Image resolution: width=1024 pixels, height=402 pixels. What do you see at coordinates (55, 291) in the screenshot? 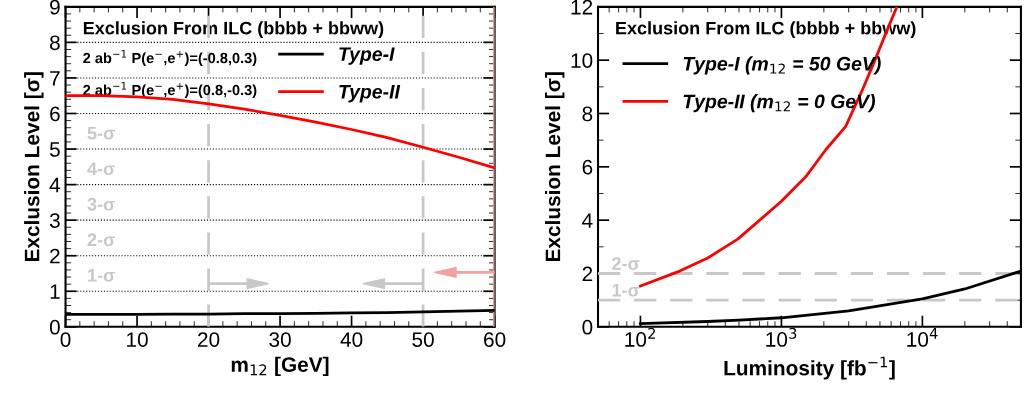
I see `y-tick-label: 1` at bounding box center [55, 291].